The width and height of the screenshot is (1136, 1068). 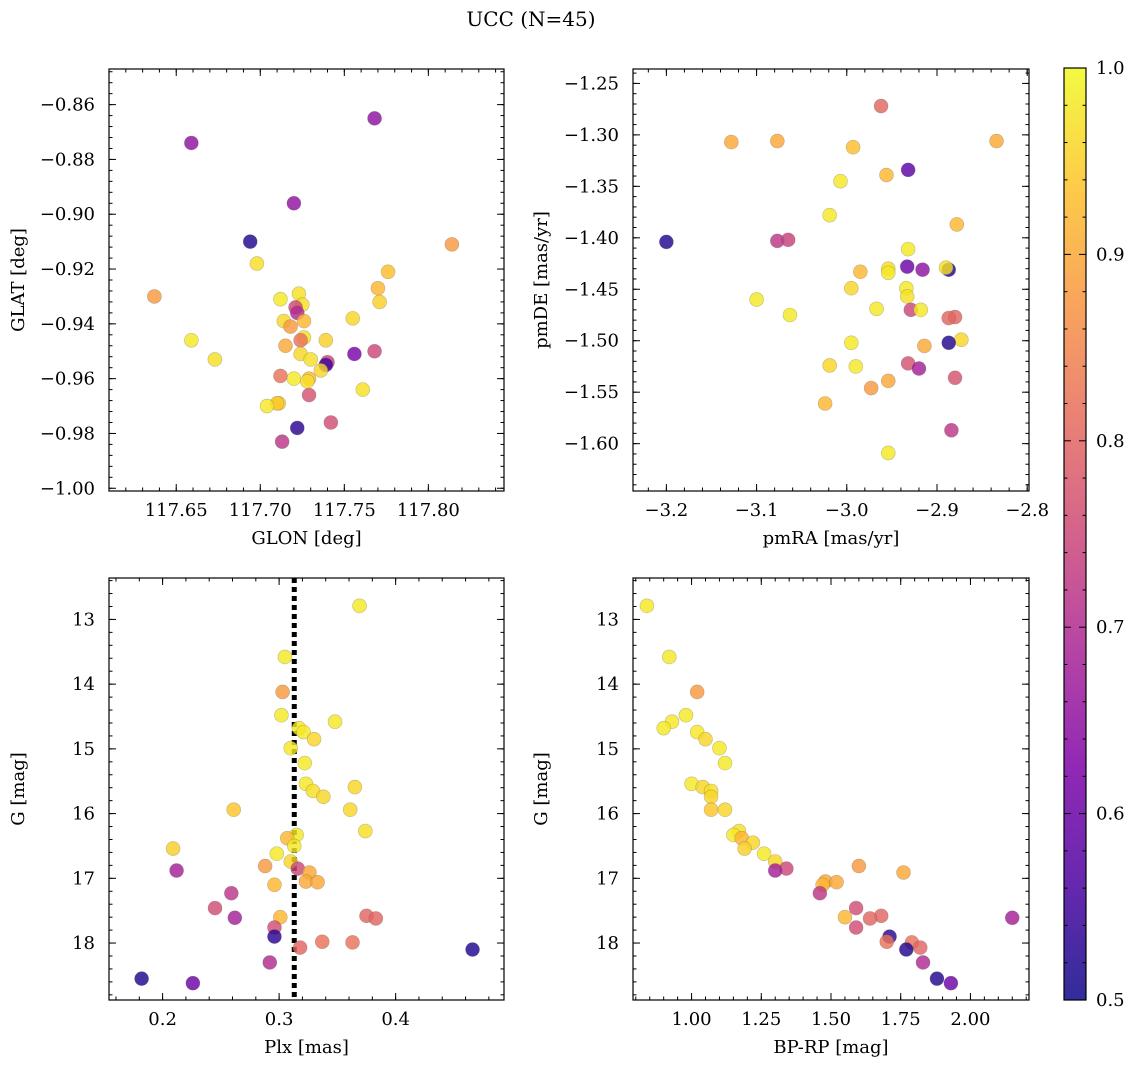 What do you see at coordinates (761, 1019) in the screenshot?
I see `x-tick-label: 1.25` at bounding box center [761, 1019].